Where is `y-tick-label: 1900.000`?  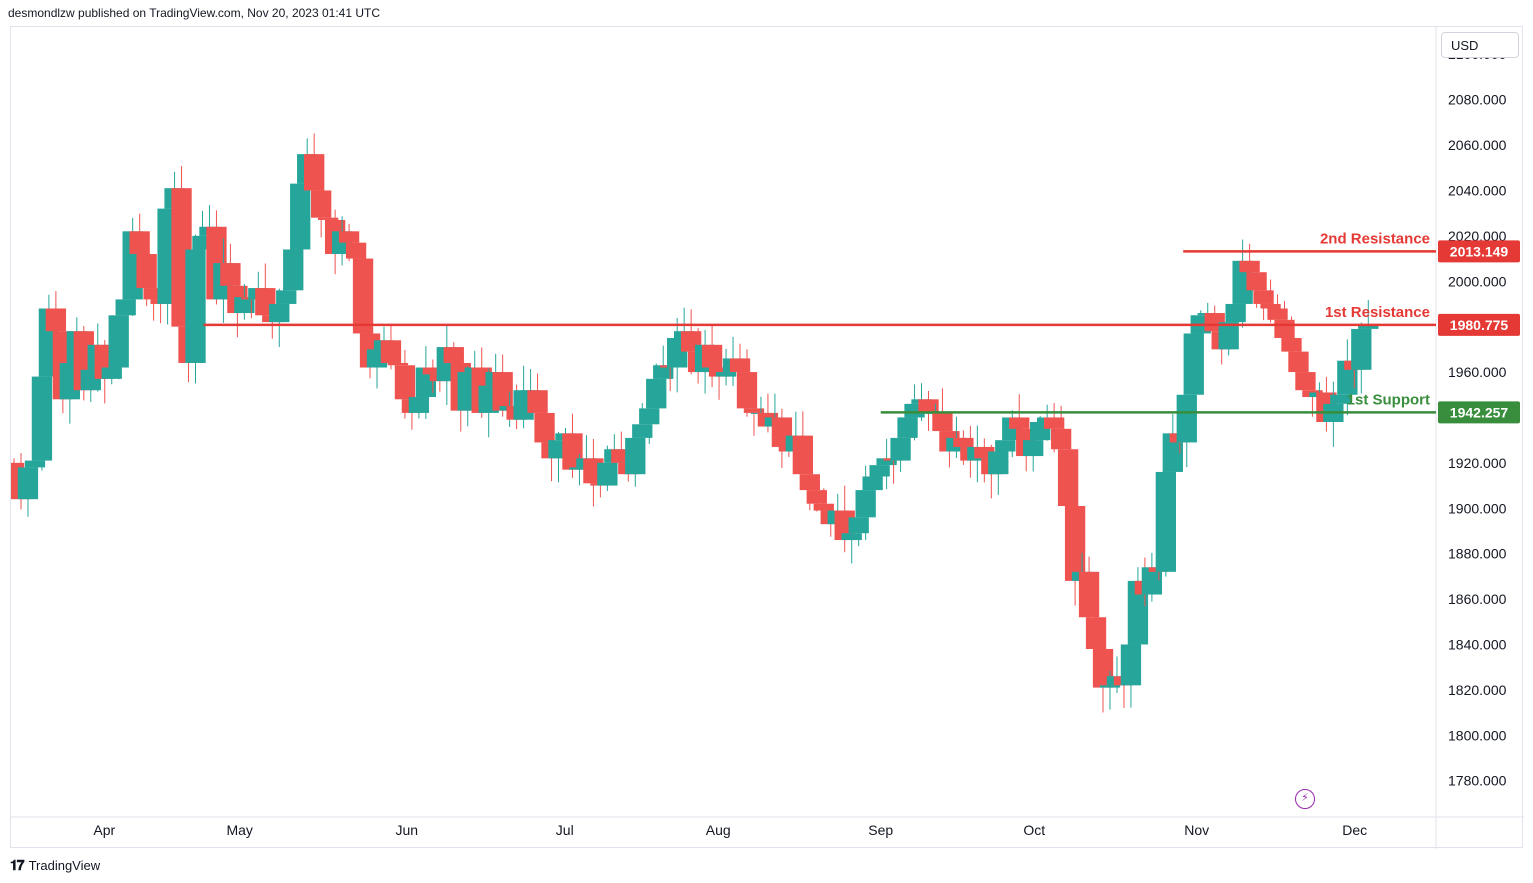
y-tick-label: 1900.000 is located at coordinates (1477, 508).